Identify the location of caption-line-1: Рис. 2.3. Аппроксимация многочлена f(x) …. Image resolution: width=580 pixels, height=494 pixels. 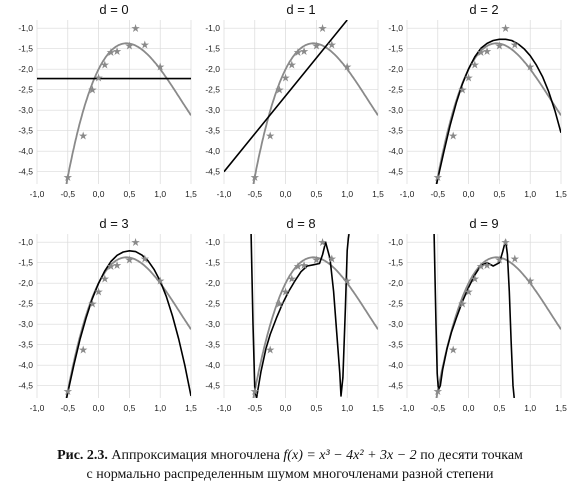
(290, 455).